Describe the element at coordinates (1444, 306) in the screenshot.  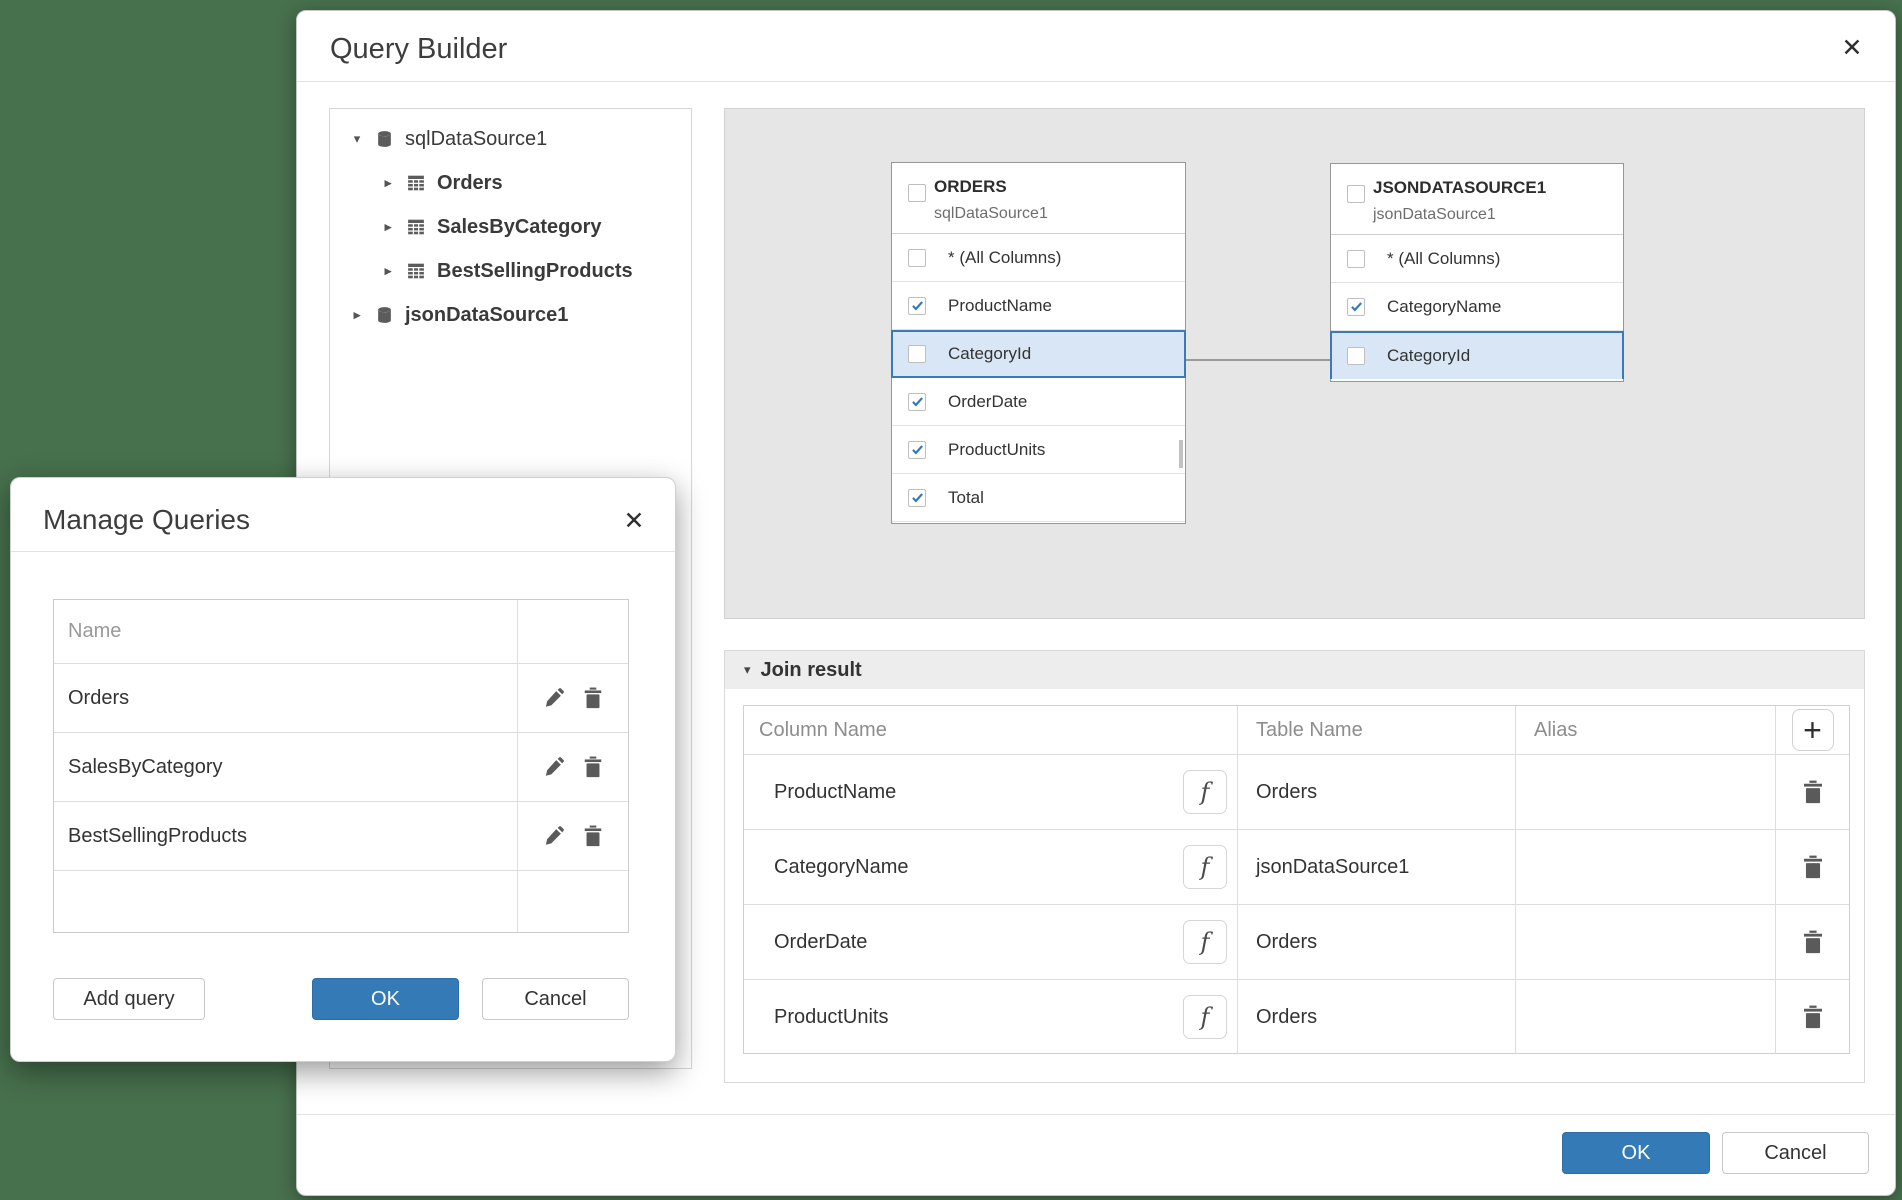
I see `column-label: CategoryName` at that location.